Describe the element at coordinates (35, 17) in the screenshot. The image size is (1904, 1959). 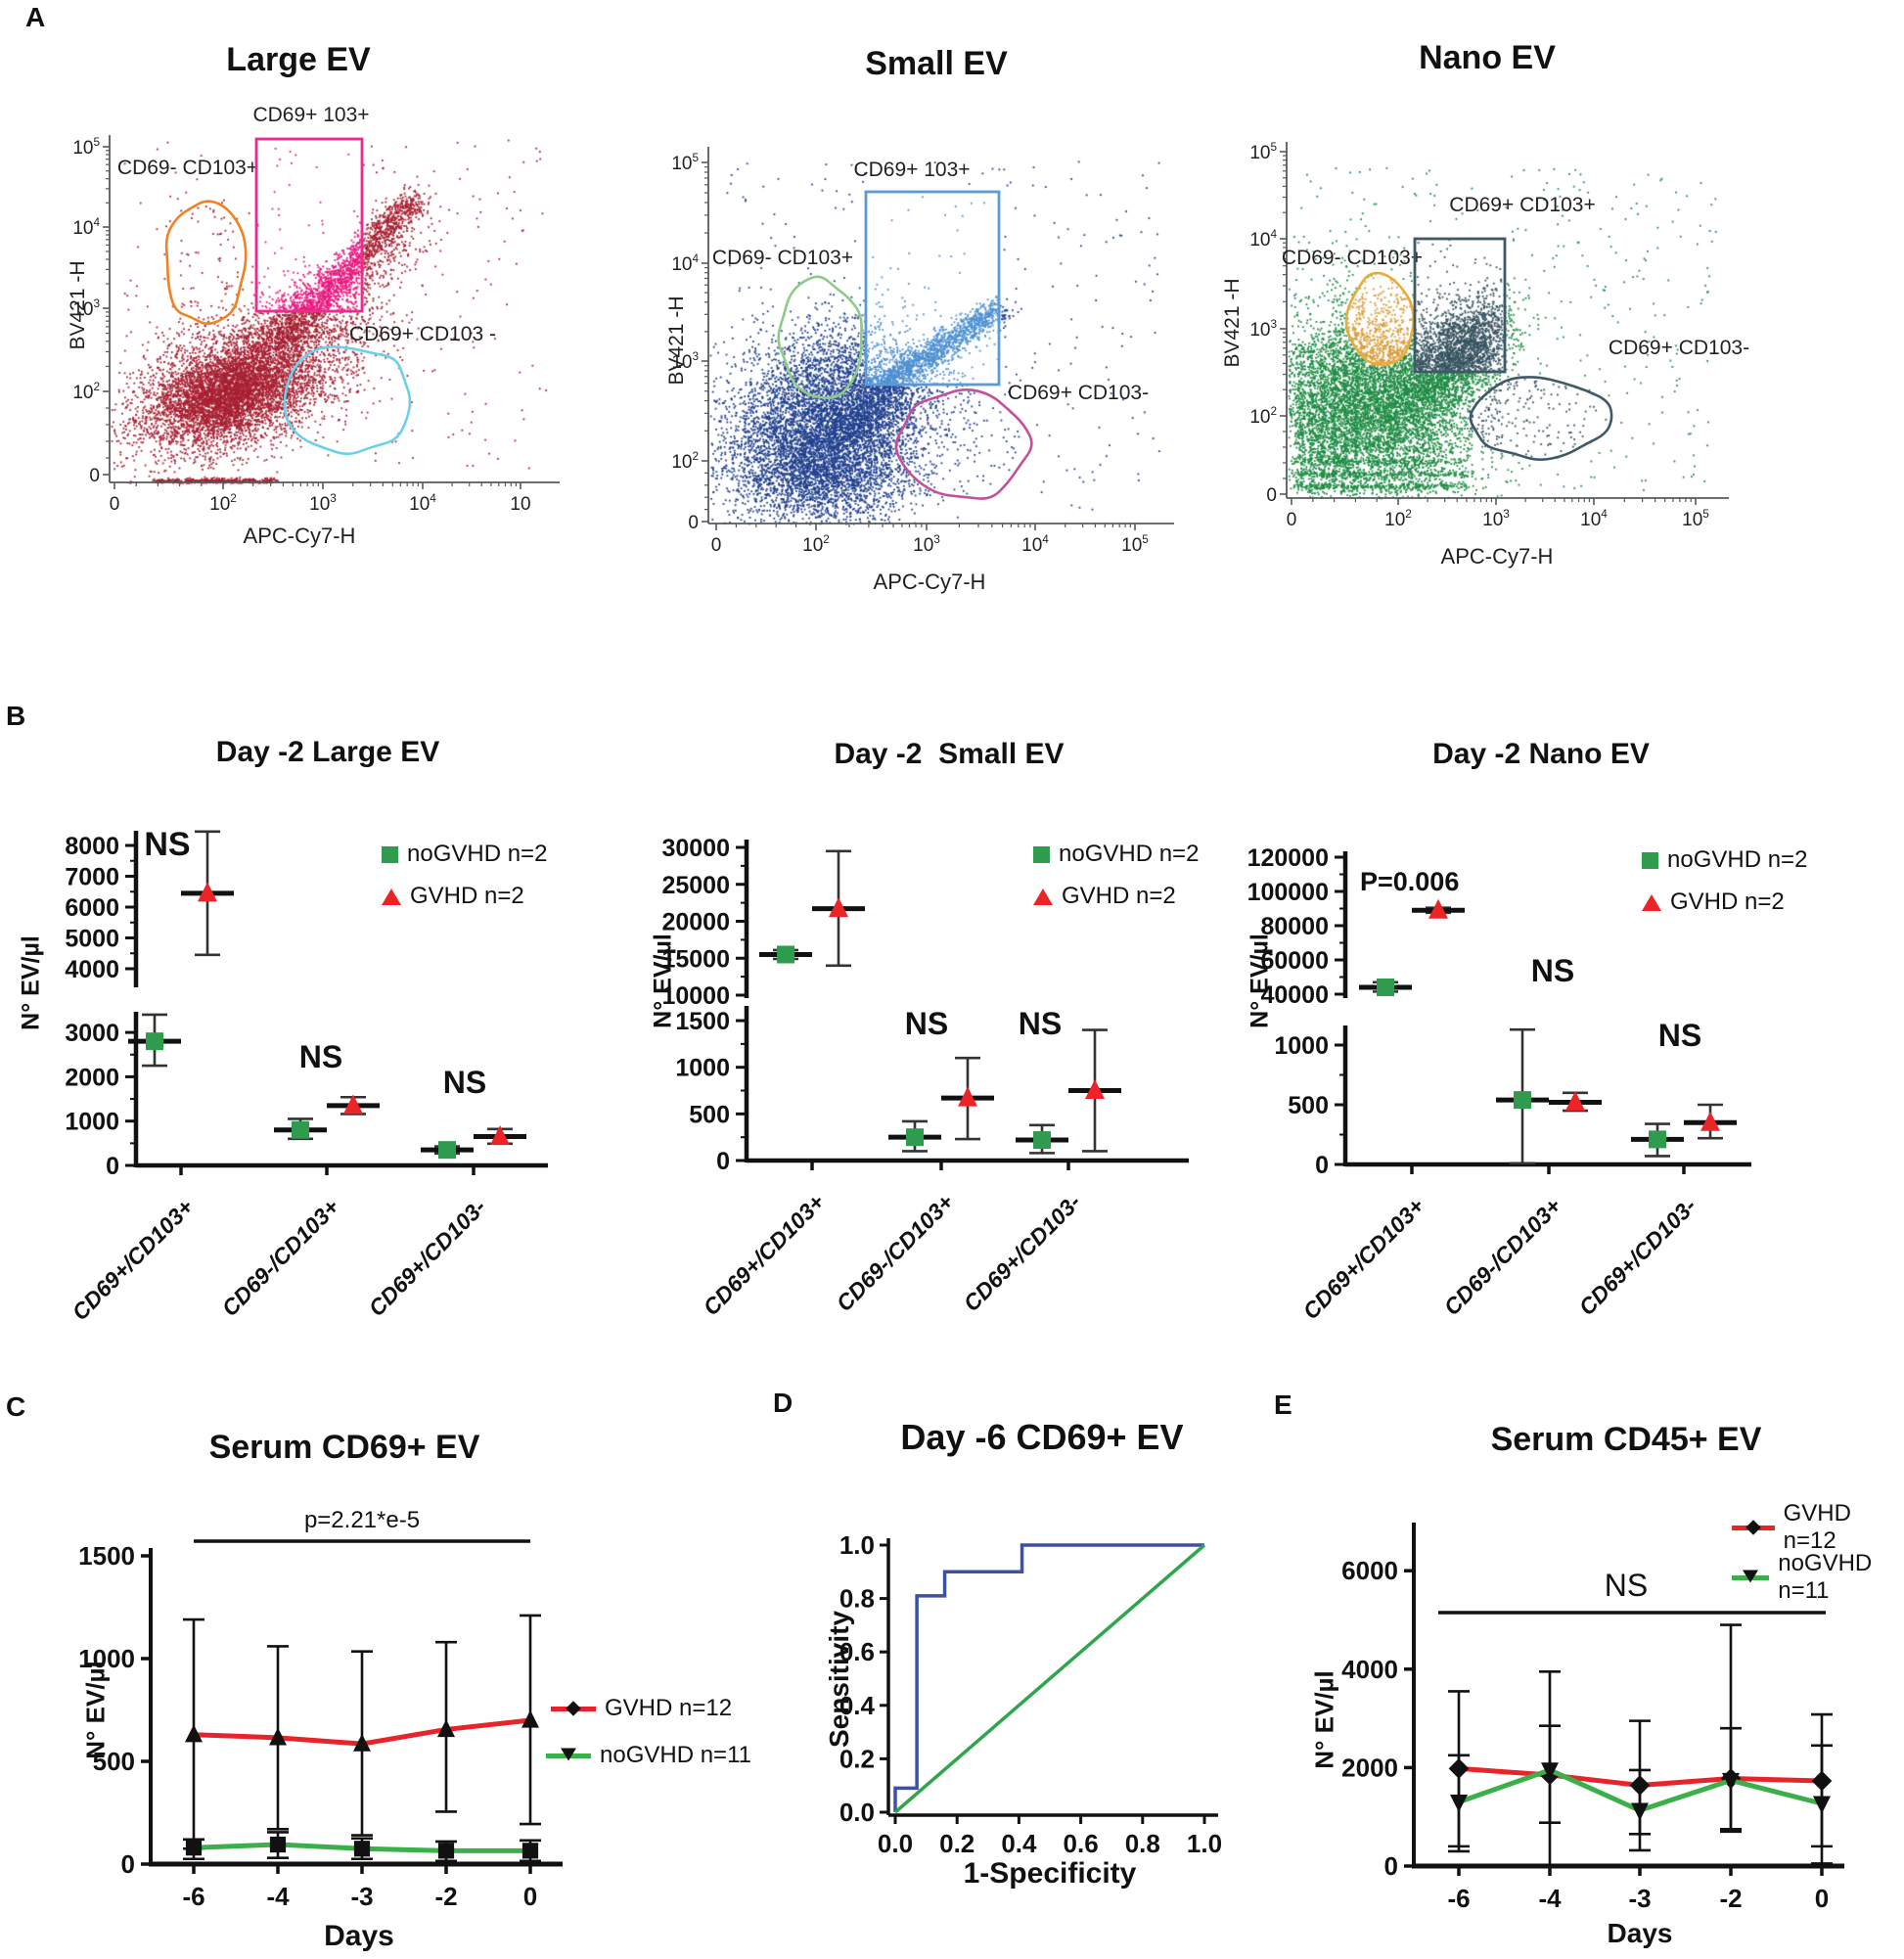
I see `panel-label-a: A` at that location.